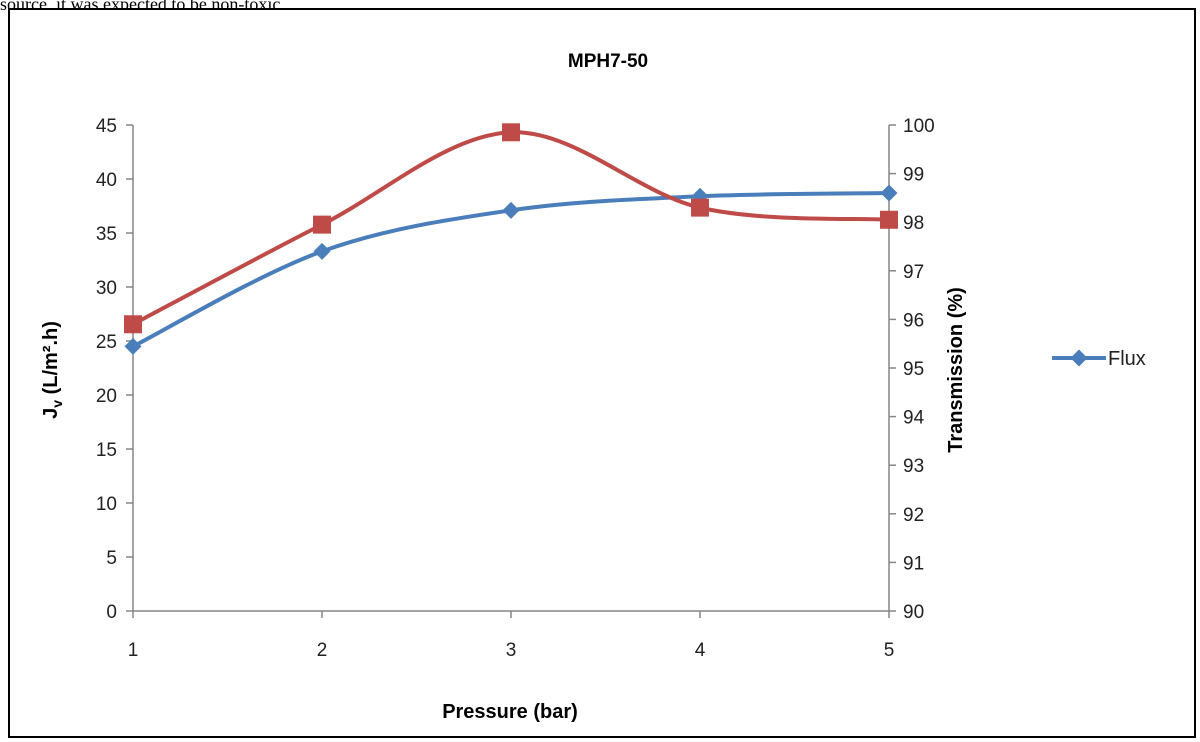 This screenshot has width=1200, height=742. Describe the element at coordinates (111, 612) in the screenshot. I see `y-tick-label: 0` at that location.